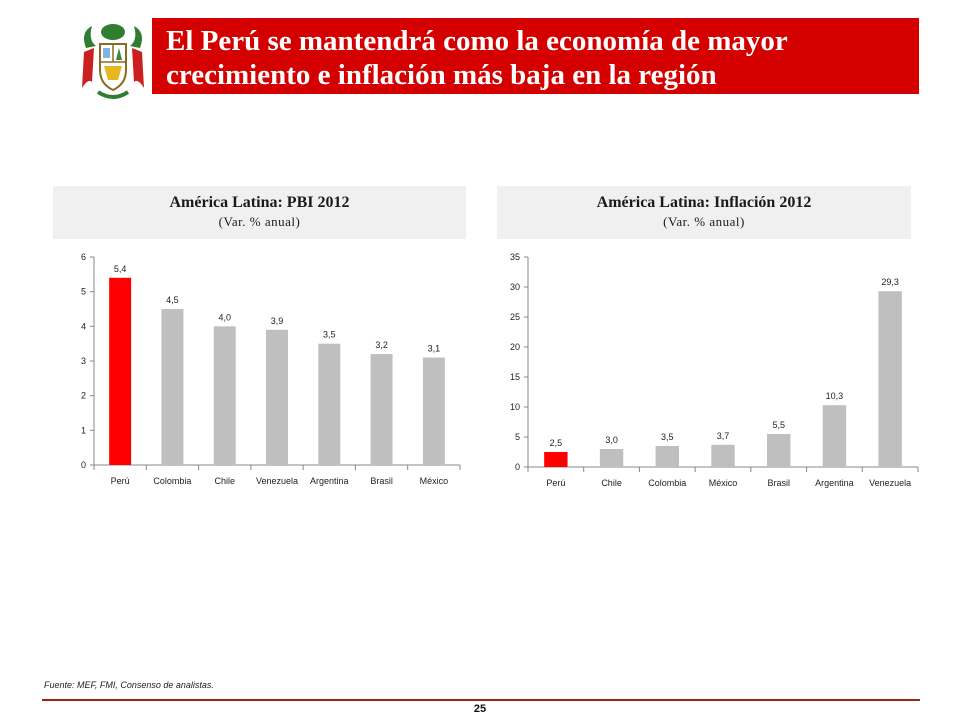  What do you see at coordinates (480, 709) in the screenshot?
I see `page-number: 25` at bounding box center [480, 709].